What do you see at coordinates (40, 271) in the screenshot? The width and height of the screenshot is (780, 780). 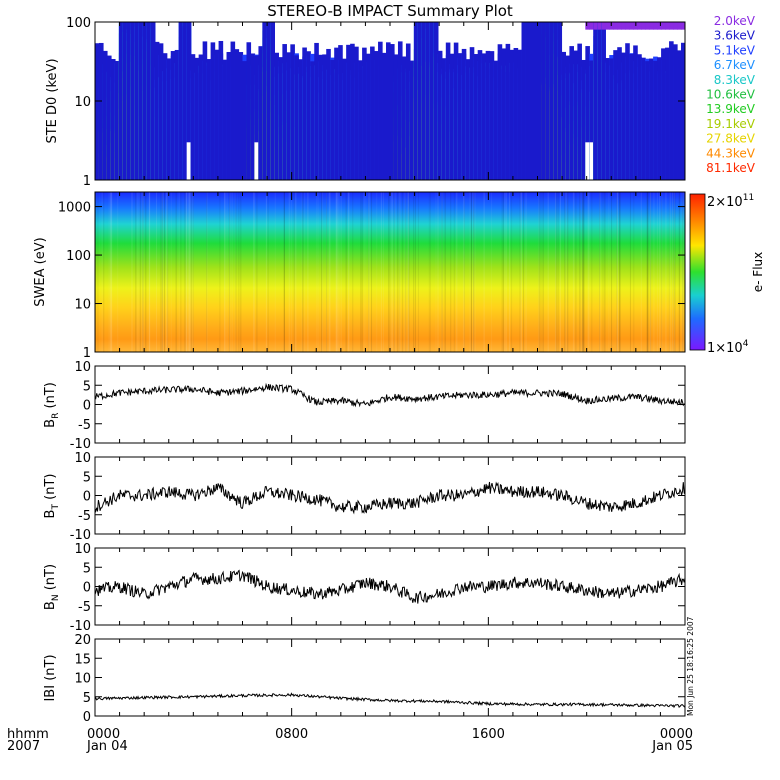 I see `swea-ylabel: SWEA (eV)` at bounding box center [40, 271].